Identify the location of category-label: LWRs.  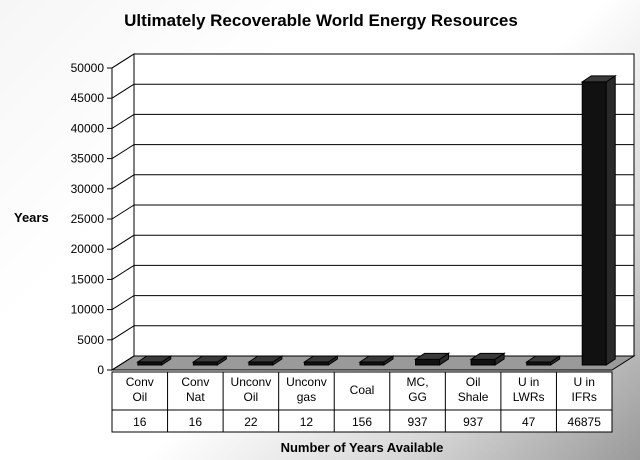
(529, 397).